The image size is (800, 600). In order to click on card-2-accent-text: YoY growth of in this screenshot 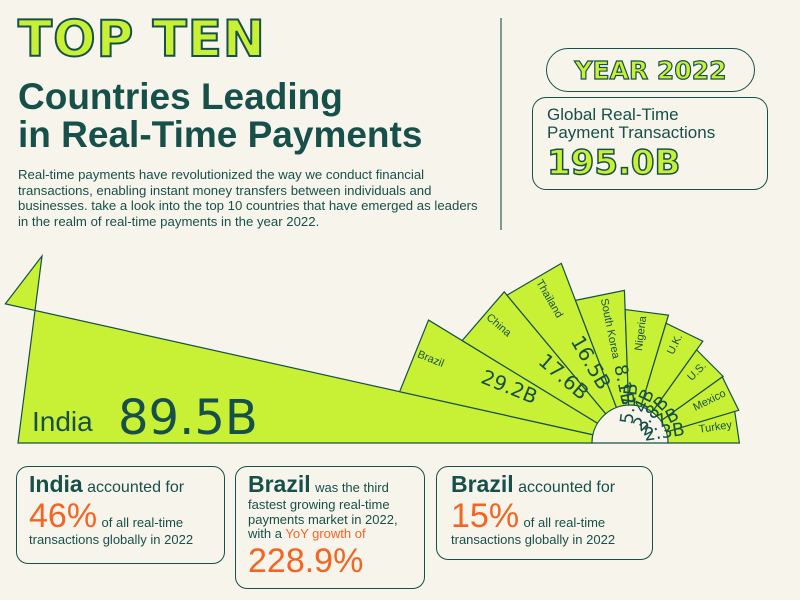, I will do `click(325, 533)`.